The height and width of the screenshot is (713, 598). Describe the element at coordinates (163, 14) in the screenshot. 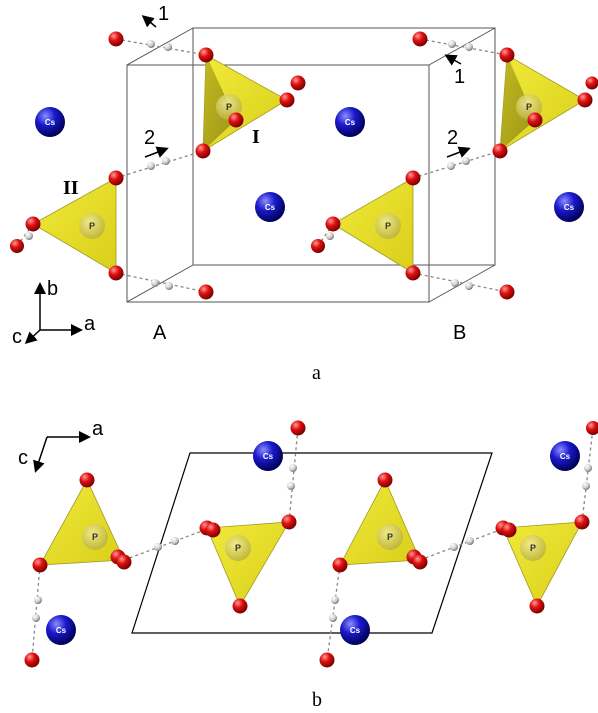

I see `arrow-label-1: 1` at that location.